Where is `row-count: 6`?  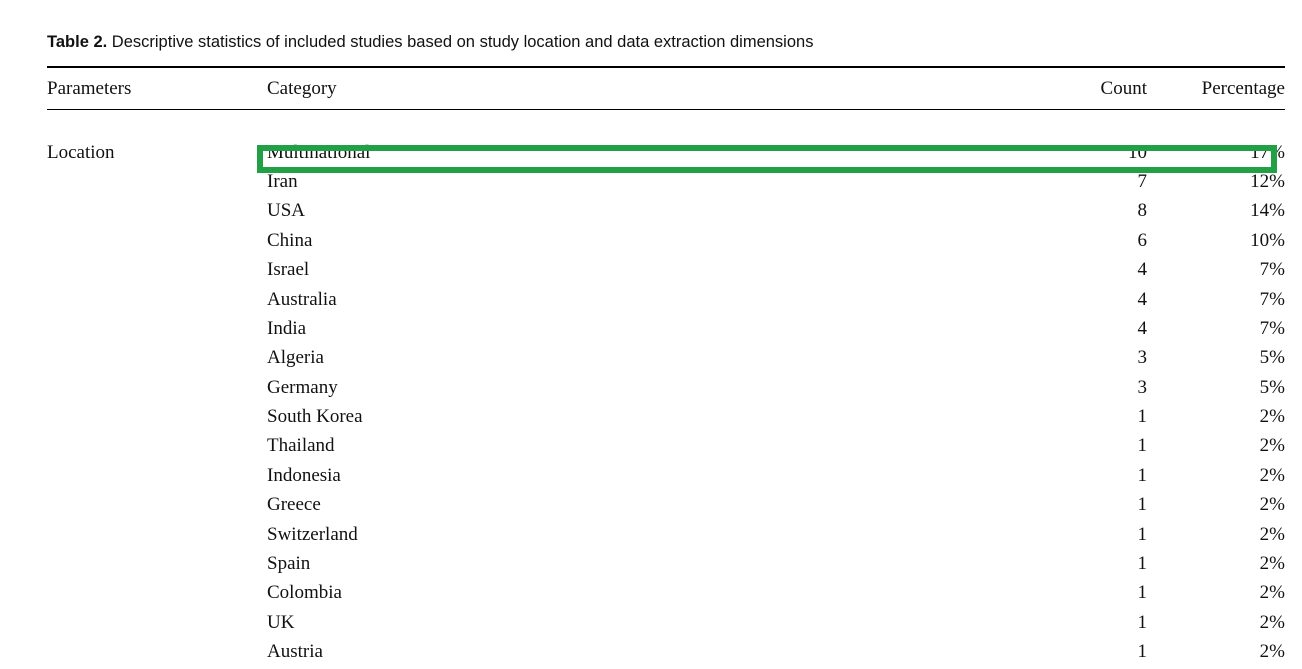 row-count: 6 is located at coordinates (1142, 240).